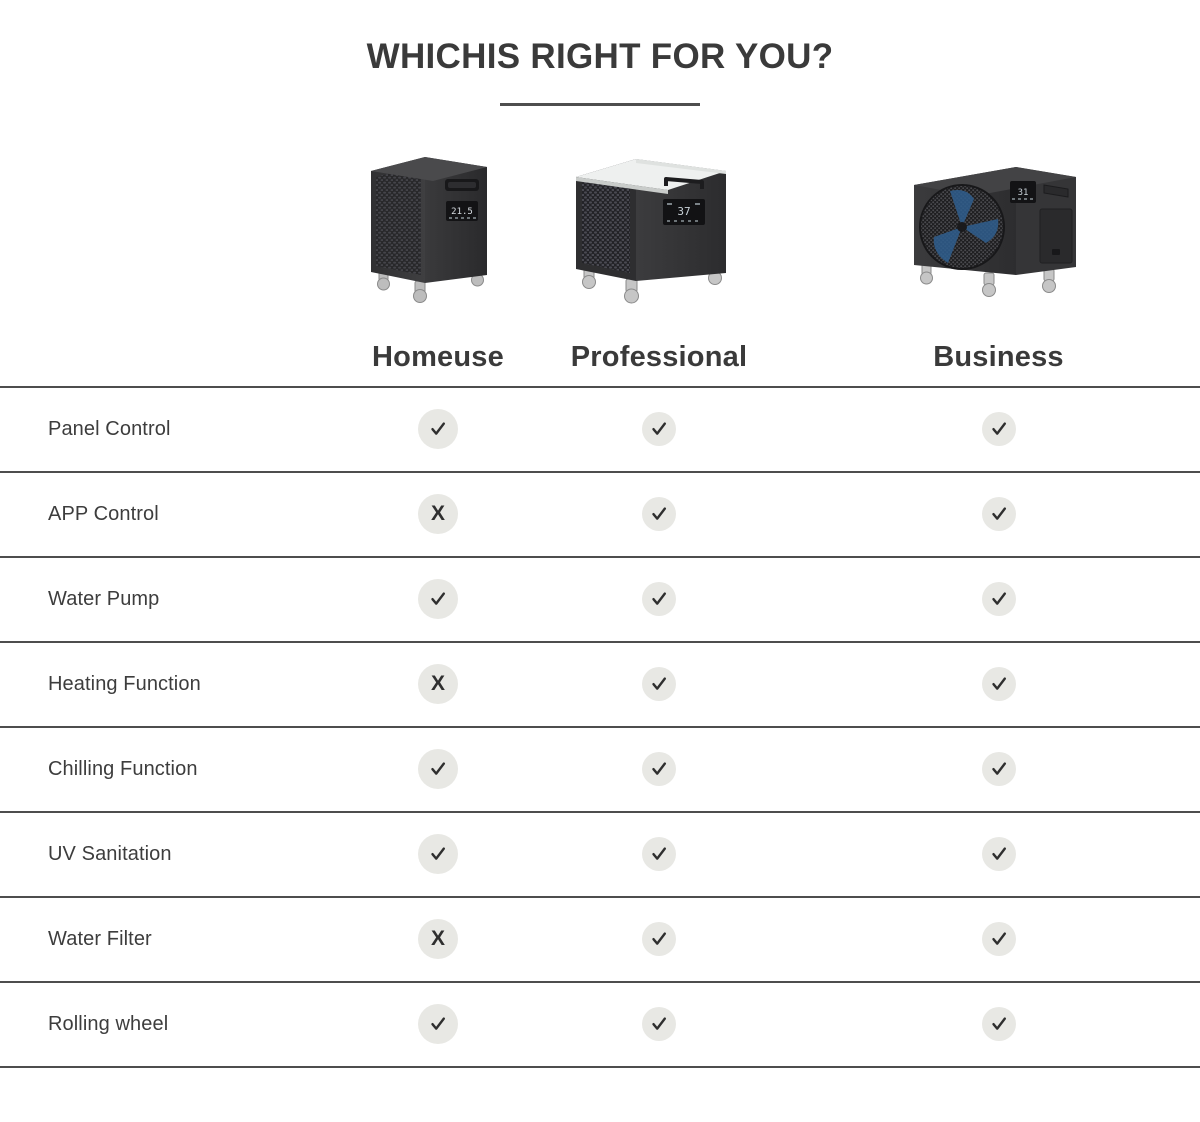 The image size is (1200, 1122). I want to click on column-header-label: Business, so click(998, 356).